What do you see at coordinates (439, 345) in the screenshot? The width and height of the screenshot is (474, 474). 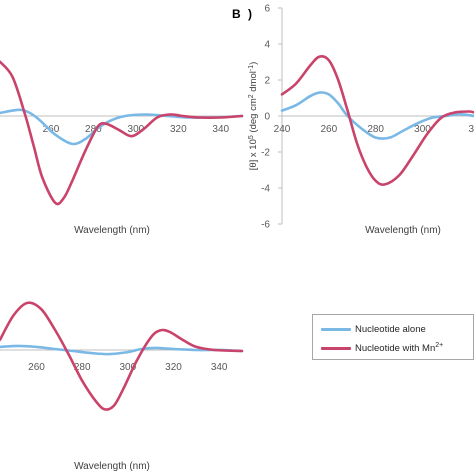 I see `legend-label-mn-sup: 2+` at bounding box center [439, 345].